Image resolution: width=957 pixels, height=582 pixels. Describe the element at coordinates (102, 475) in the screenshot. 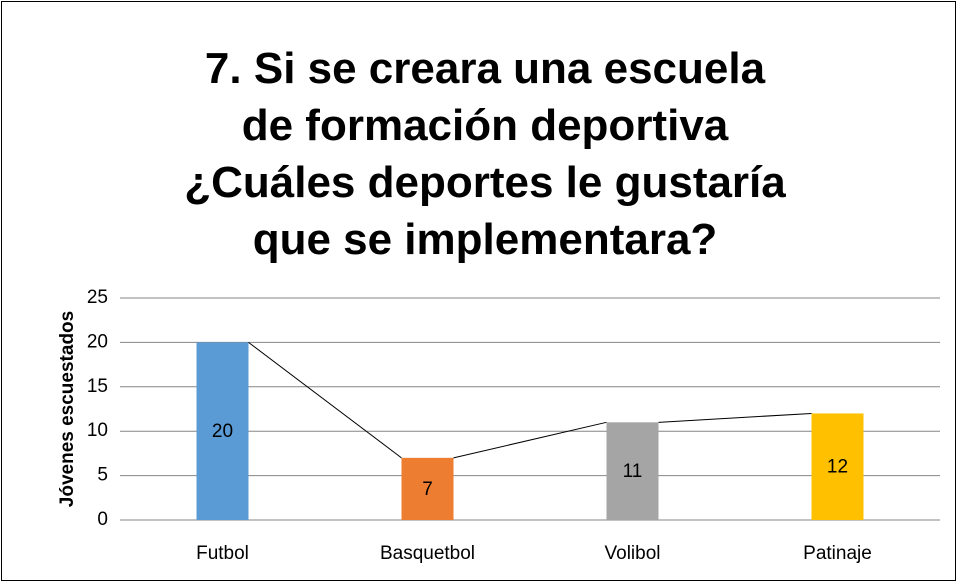

I see `y-tick-label: 5` at that location.